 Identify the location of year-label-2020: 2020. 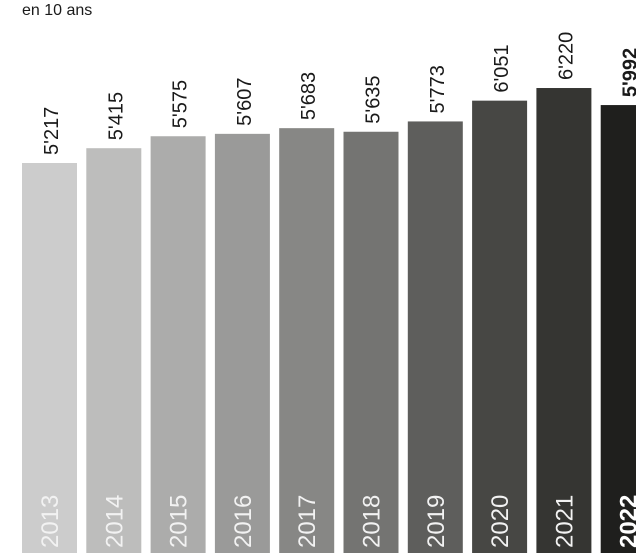
(500, 521).